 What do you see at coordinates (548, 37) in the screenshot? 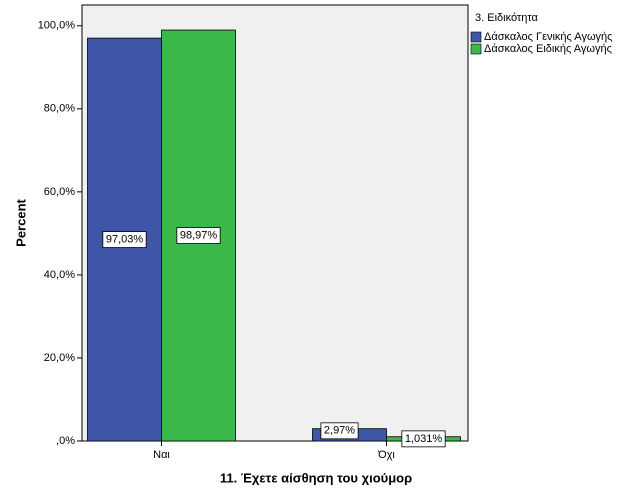
I see `legend-label: Δάσκαλος Γενικής Αγωγής` at bounding box center [548, 37].